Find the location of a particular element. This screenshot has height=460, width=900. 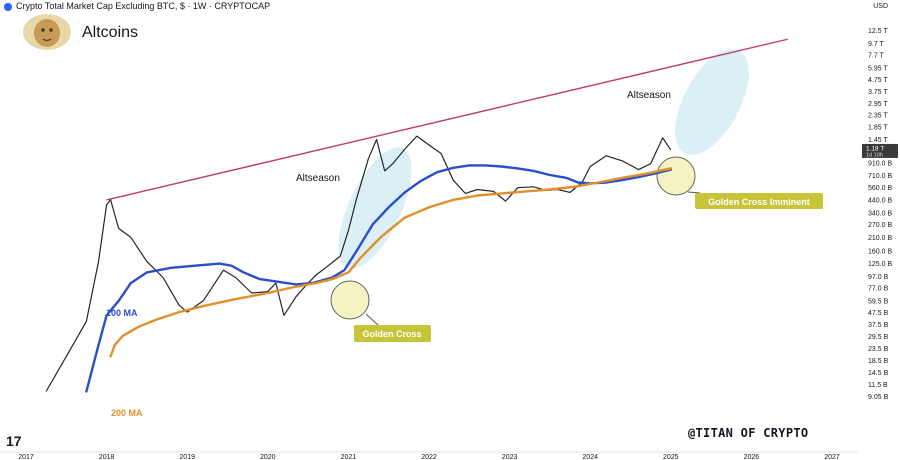

y-tick-label: 18.5 B is located at coordinates (878, 361).